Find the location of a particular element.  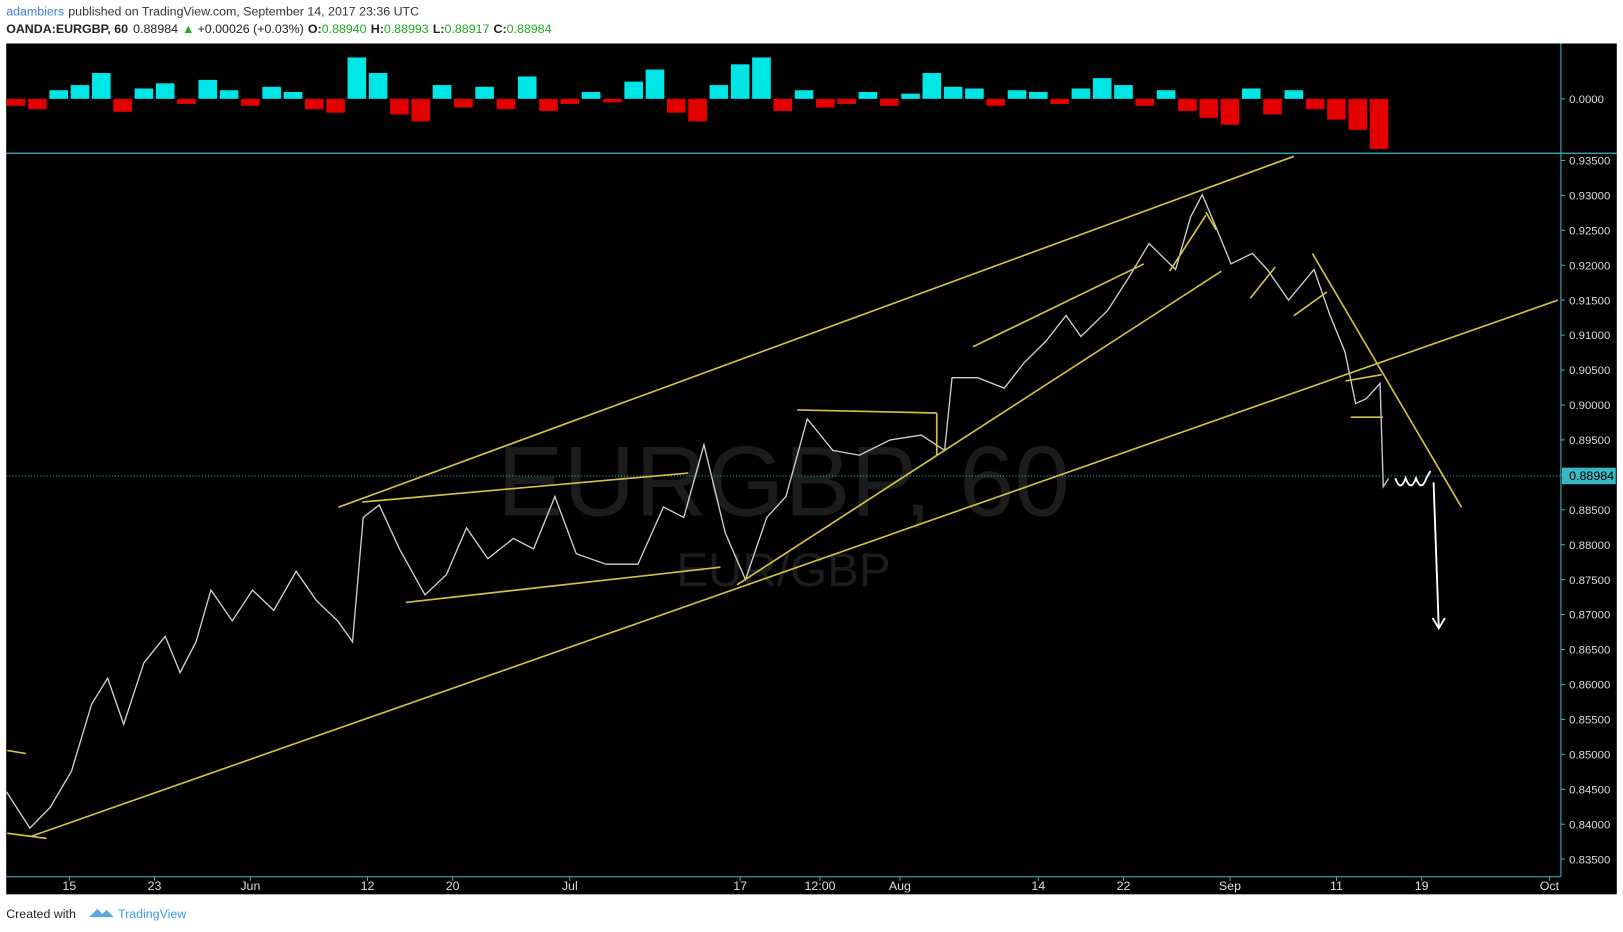

arrow: ▲ is located at coordinates (188, 29).